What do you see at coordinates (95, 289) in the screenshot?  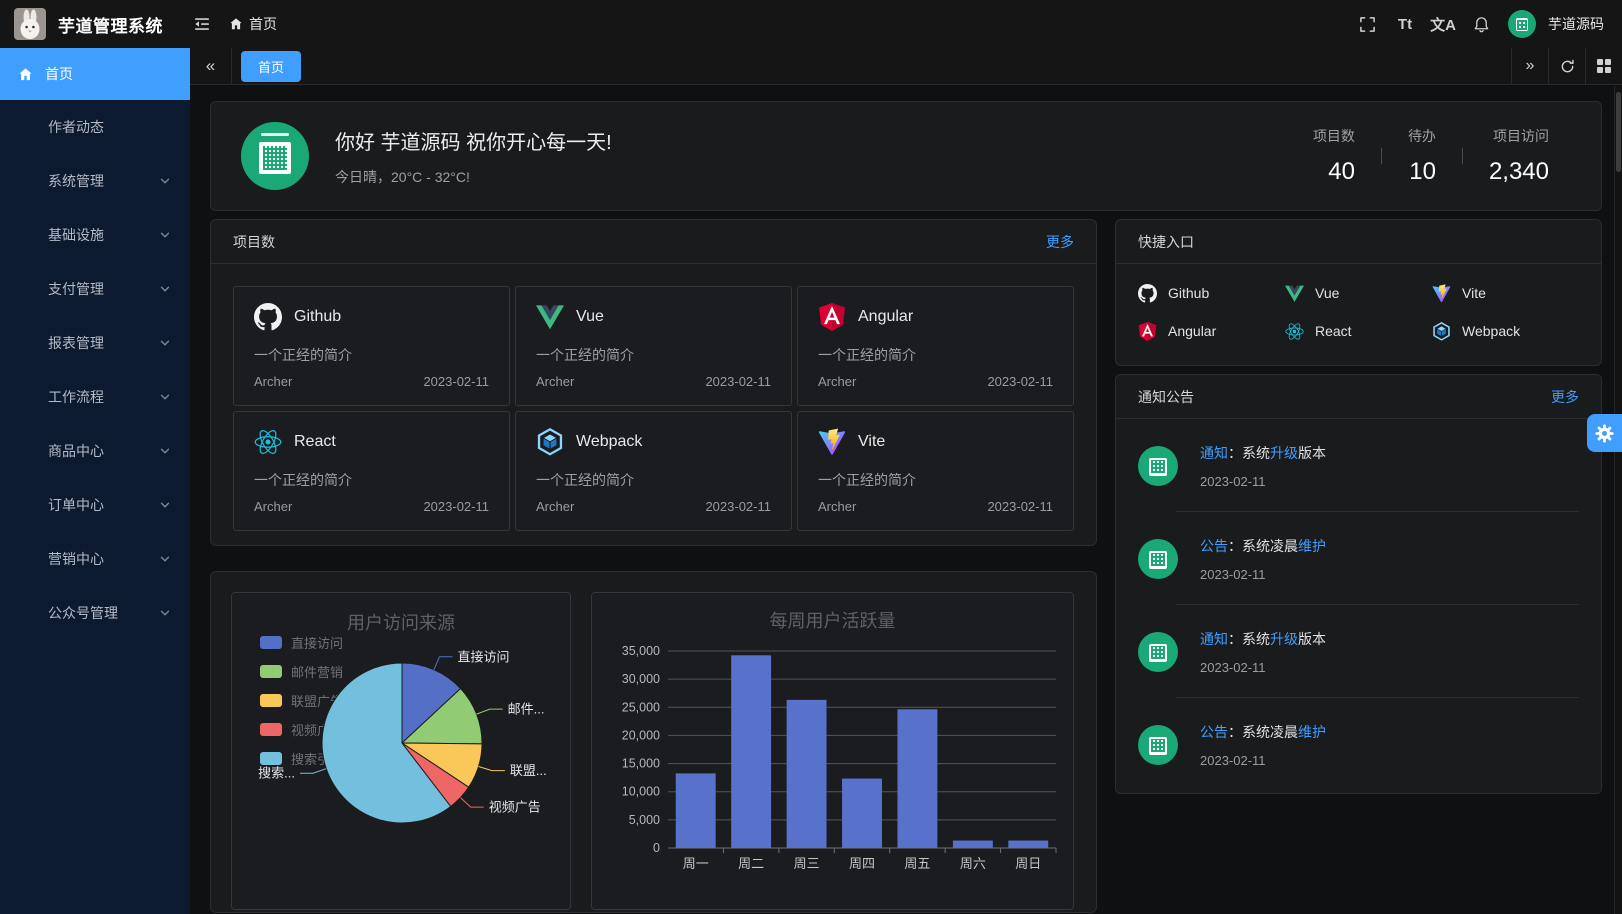 I see `sidebar-item-pay: 支付管理` at bounding box center [95, 289].